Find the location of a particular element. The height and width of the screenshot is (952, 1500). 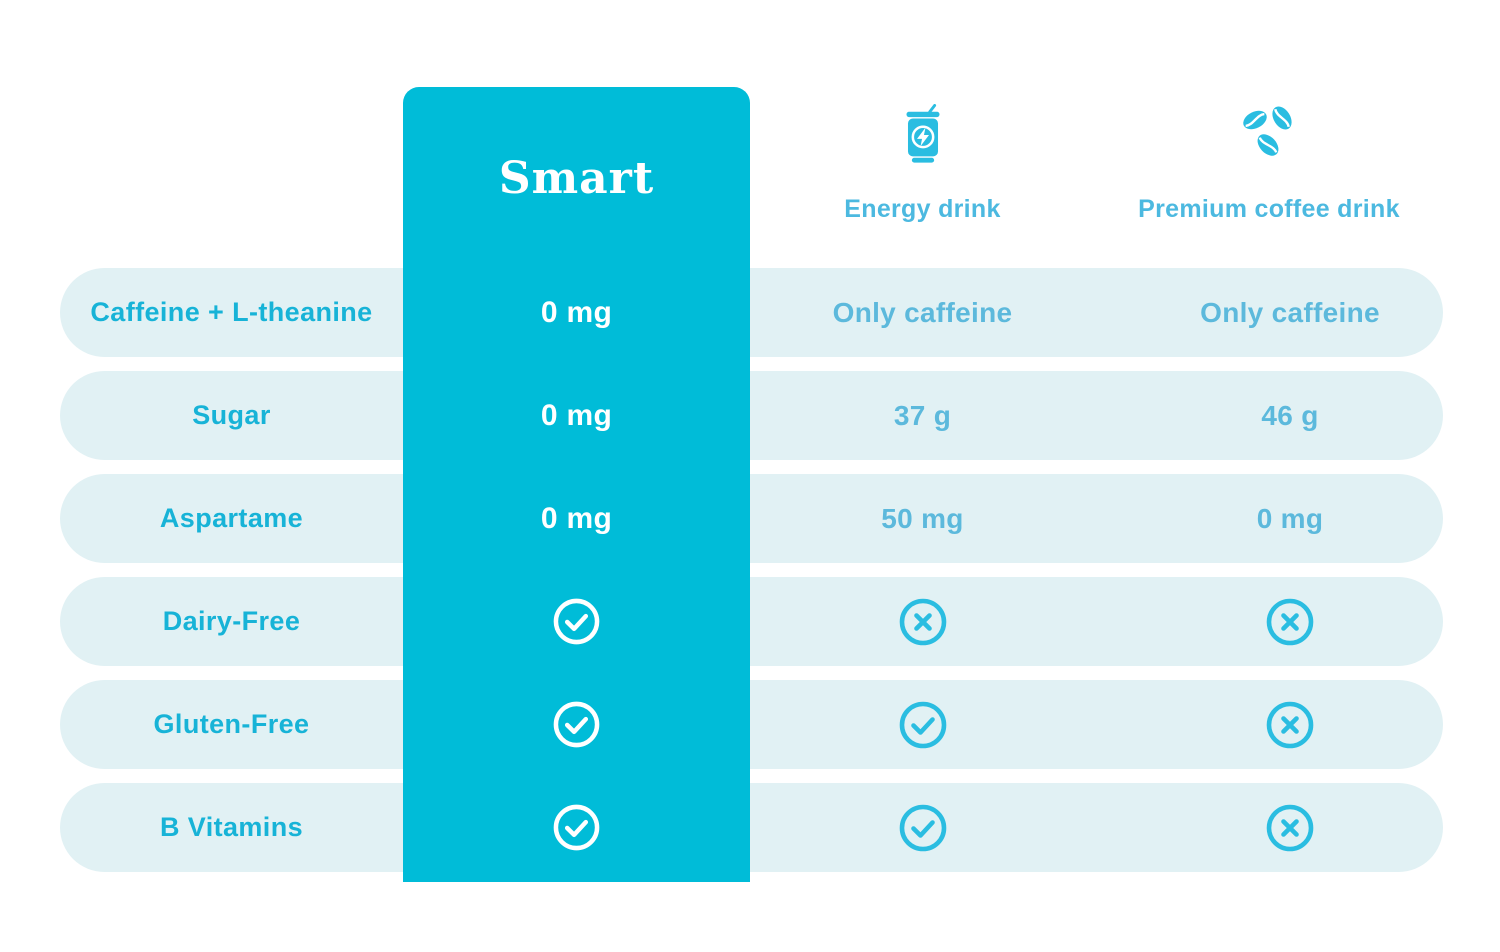

table-row: Dairy-Free is located at coordinates (751, 621).